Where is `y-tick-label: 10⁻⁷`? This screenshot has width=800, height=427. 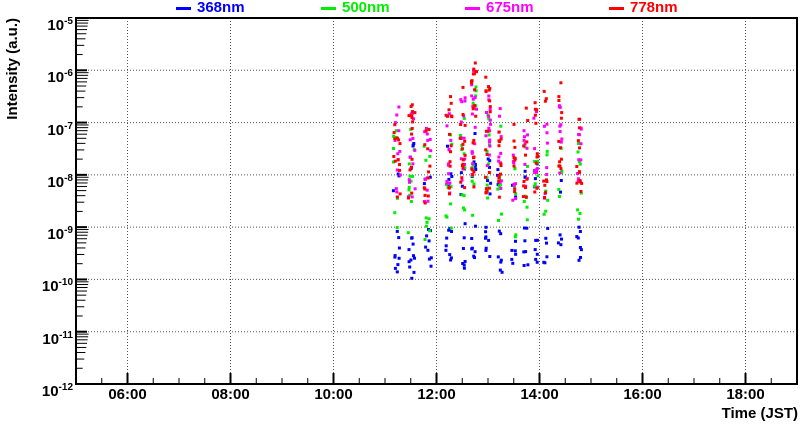
y-tick-label: 10⁻⁷ is located at coordinates (60, 129).